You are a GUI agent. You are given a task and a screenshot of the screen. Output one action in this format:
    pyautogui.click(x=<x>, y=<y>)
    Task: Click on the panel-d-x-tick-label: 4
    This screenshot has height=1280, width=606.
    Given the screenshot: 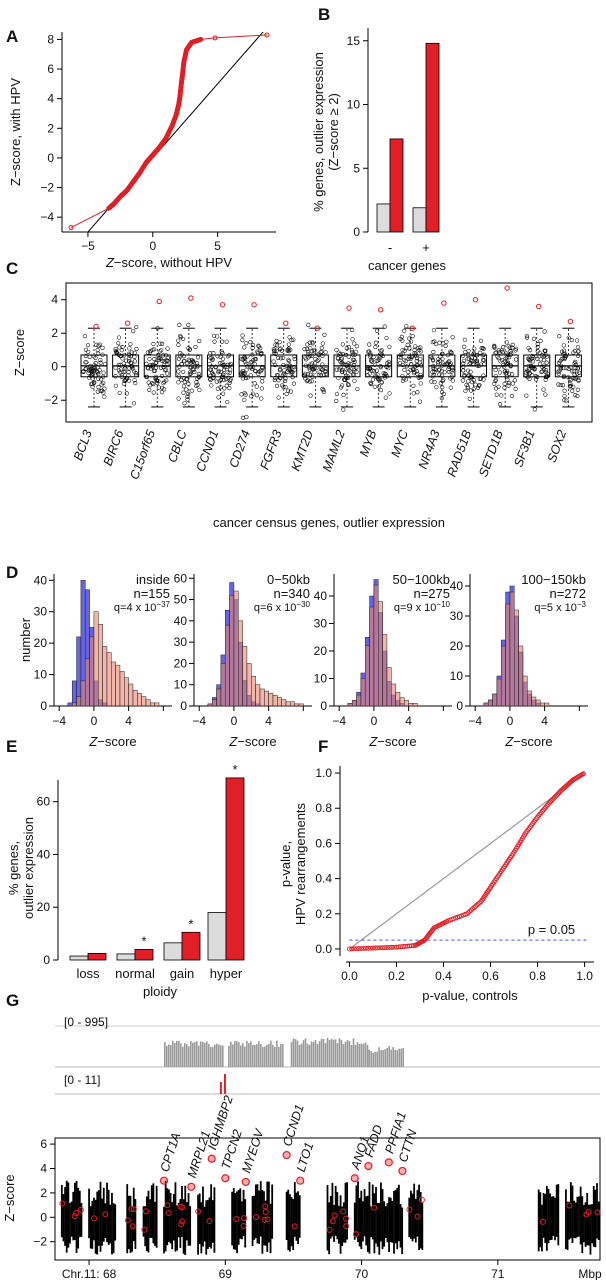 What is the action you would take?
    pyautogui.click(x=128, y=721)
    